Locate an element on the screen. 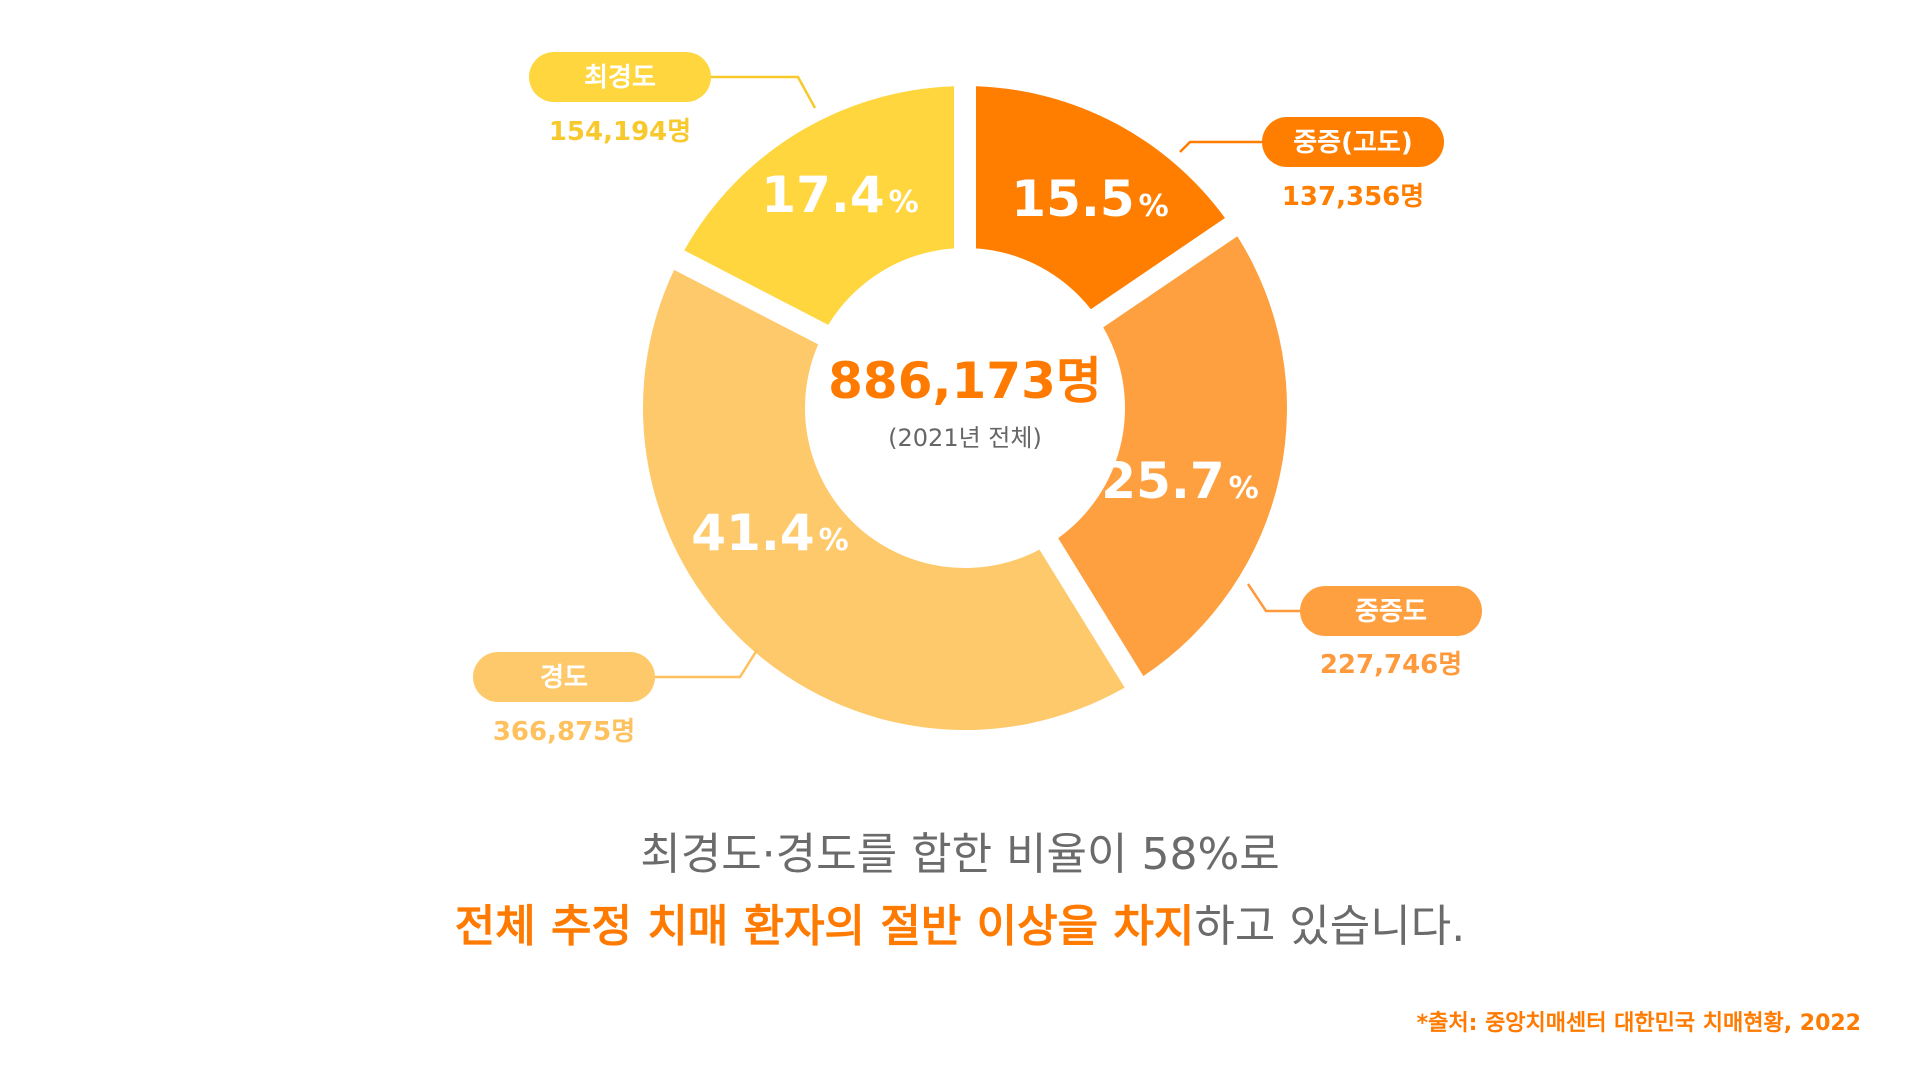  legend-pill-very-mild is located at coordinates (620, 77).